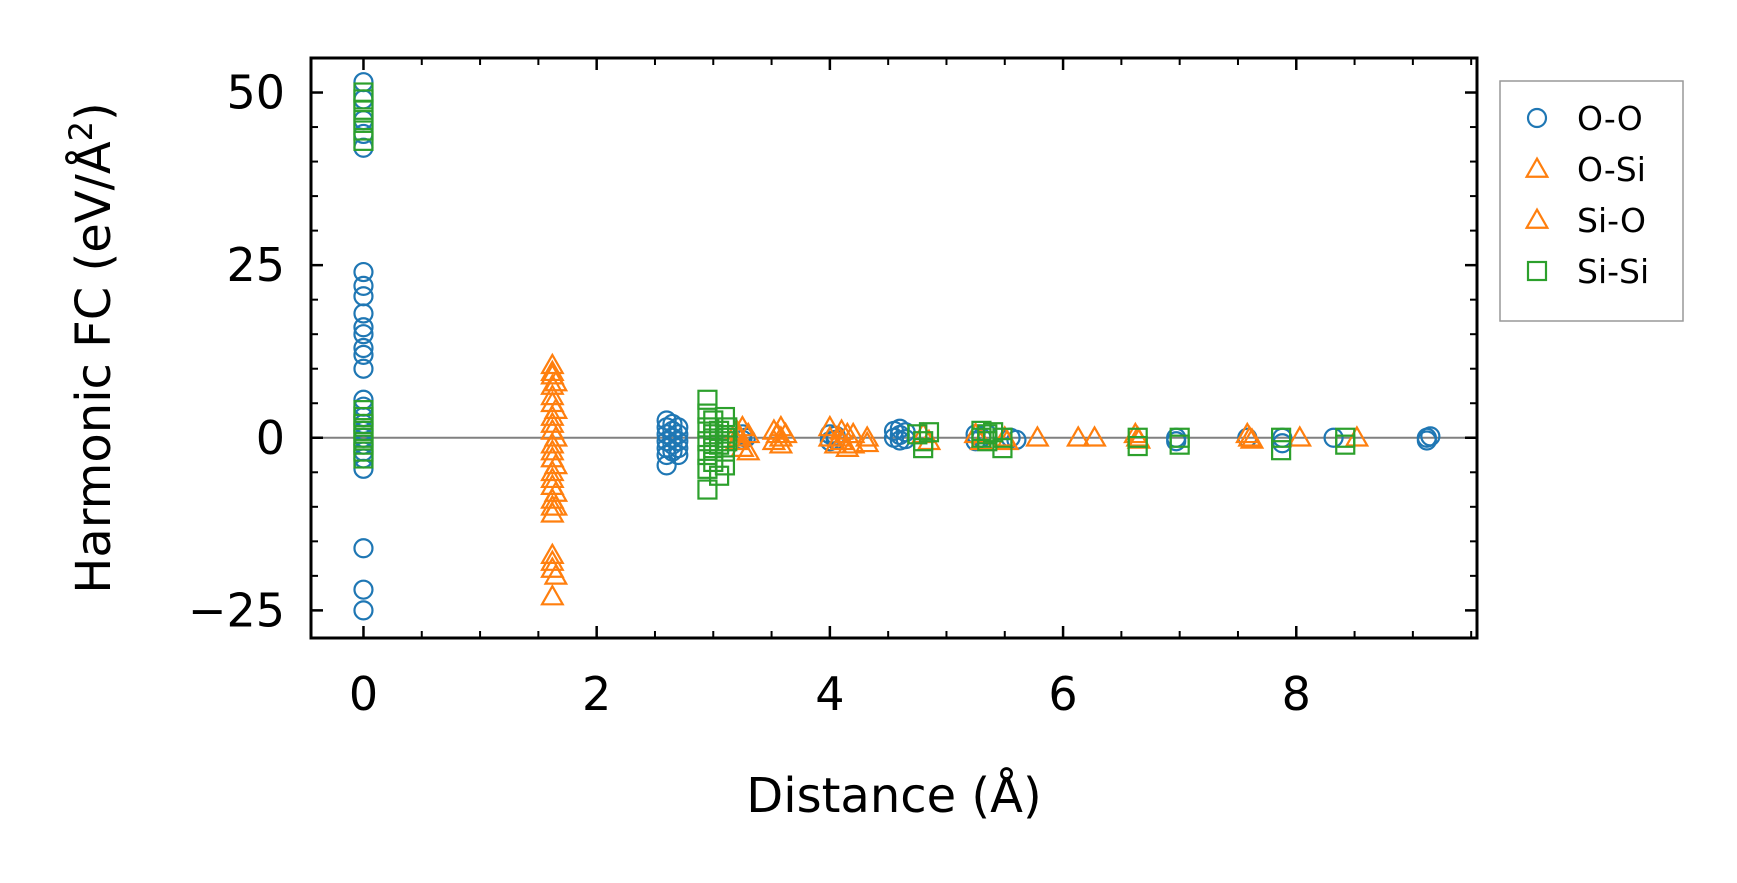  What do you see at coordinates (363, 694) in the screenshot?
I see `x-tick-label: 0` at bounding box center [363, 694].